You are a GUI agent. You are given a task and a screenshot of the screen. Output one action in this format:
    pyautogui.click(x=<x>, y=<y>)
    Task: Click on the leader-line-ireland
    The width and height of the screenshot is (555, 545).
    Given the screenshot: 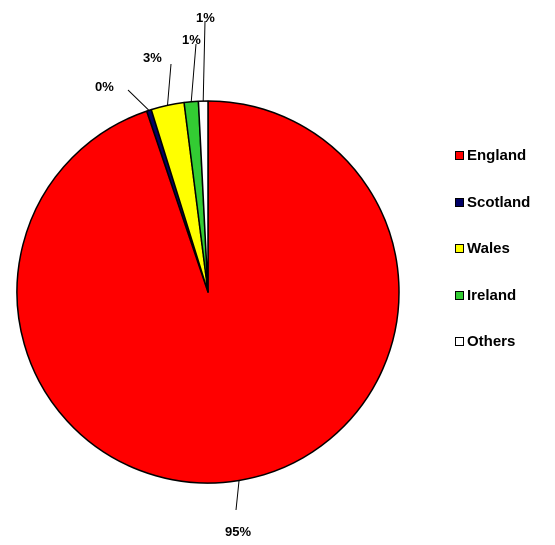 What is the action you would take?
    pyautogui.click(x=193, y=72)
    